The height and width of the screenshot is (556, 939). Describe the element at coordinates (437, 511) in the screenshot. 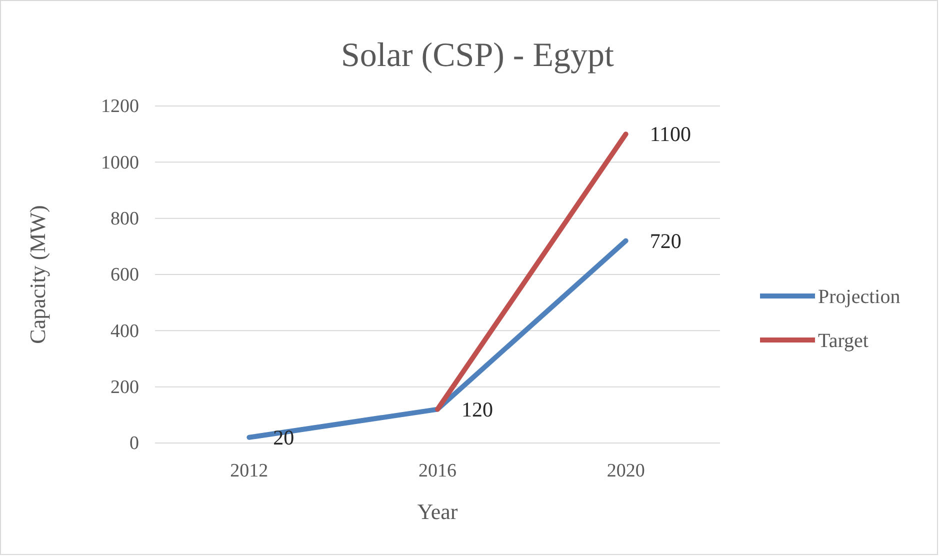

I see `x-axis-title: Year` at that location.